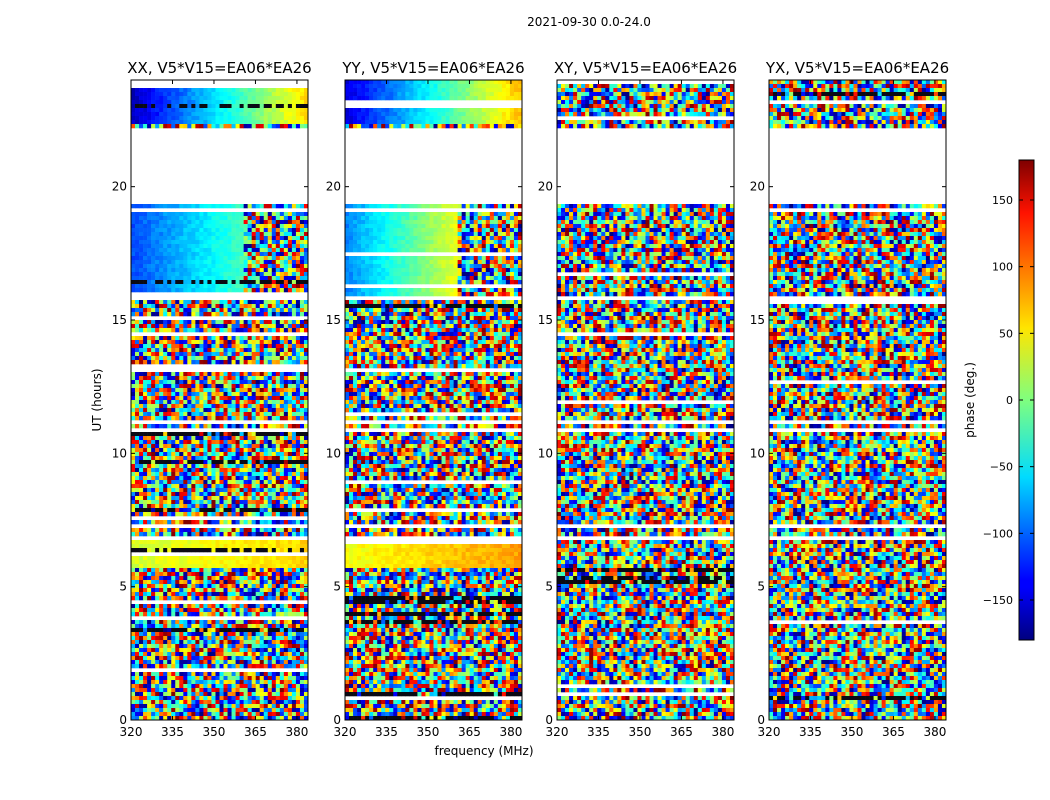  I want to click on panel-title: YY, V5*V15=EA06*EA26, so click(432, 68).